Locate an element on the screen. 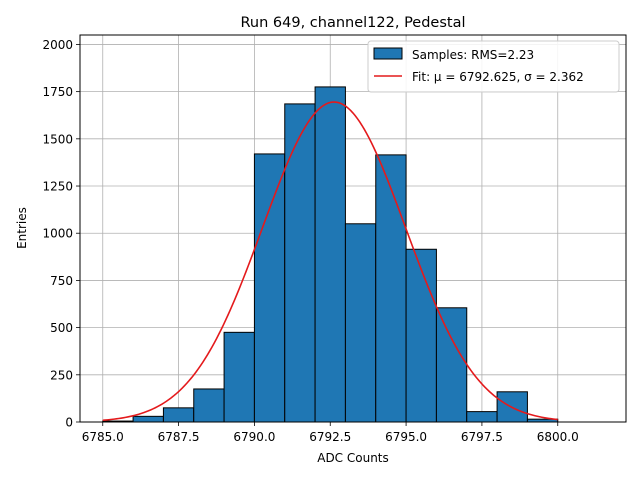 The height and width of the screenshot is (484, 640). y-tick-label: 500 is located at coordinates (61, 328).